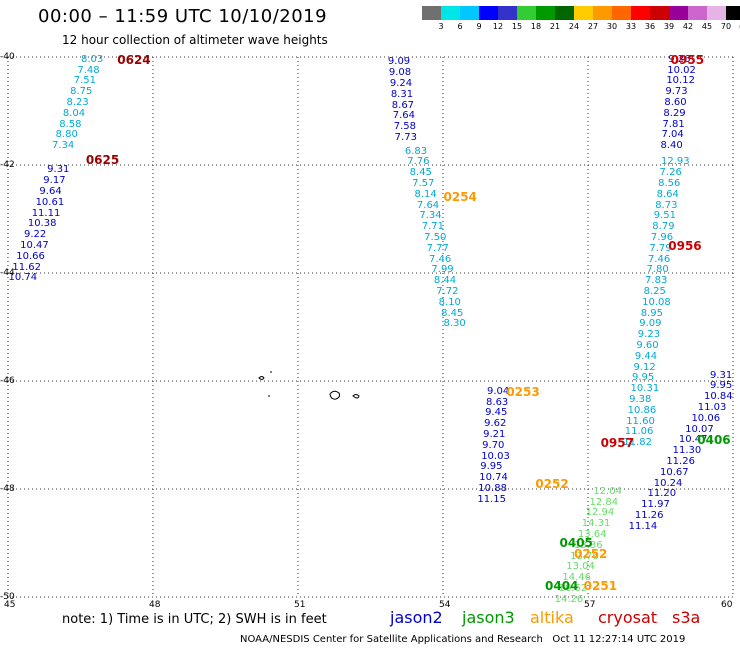 Image resolution: width=740 pixels, height=650 pixels. What do you see at coordinates (423, 183) in the screenshot?
I see `wave-height-value: 7.57` at bounding box center [423, 183].